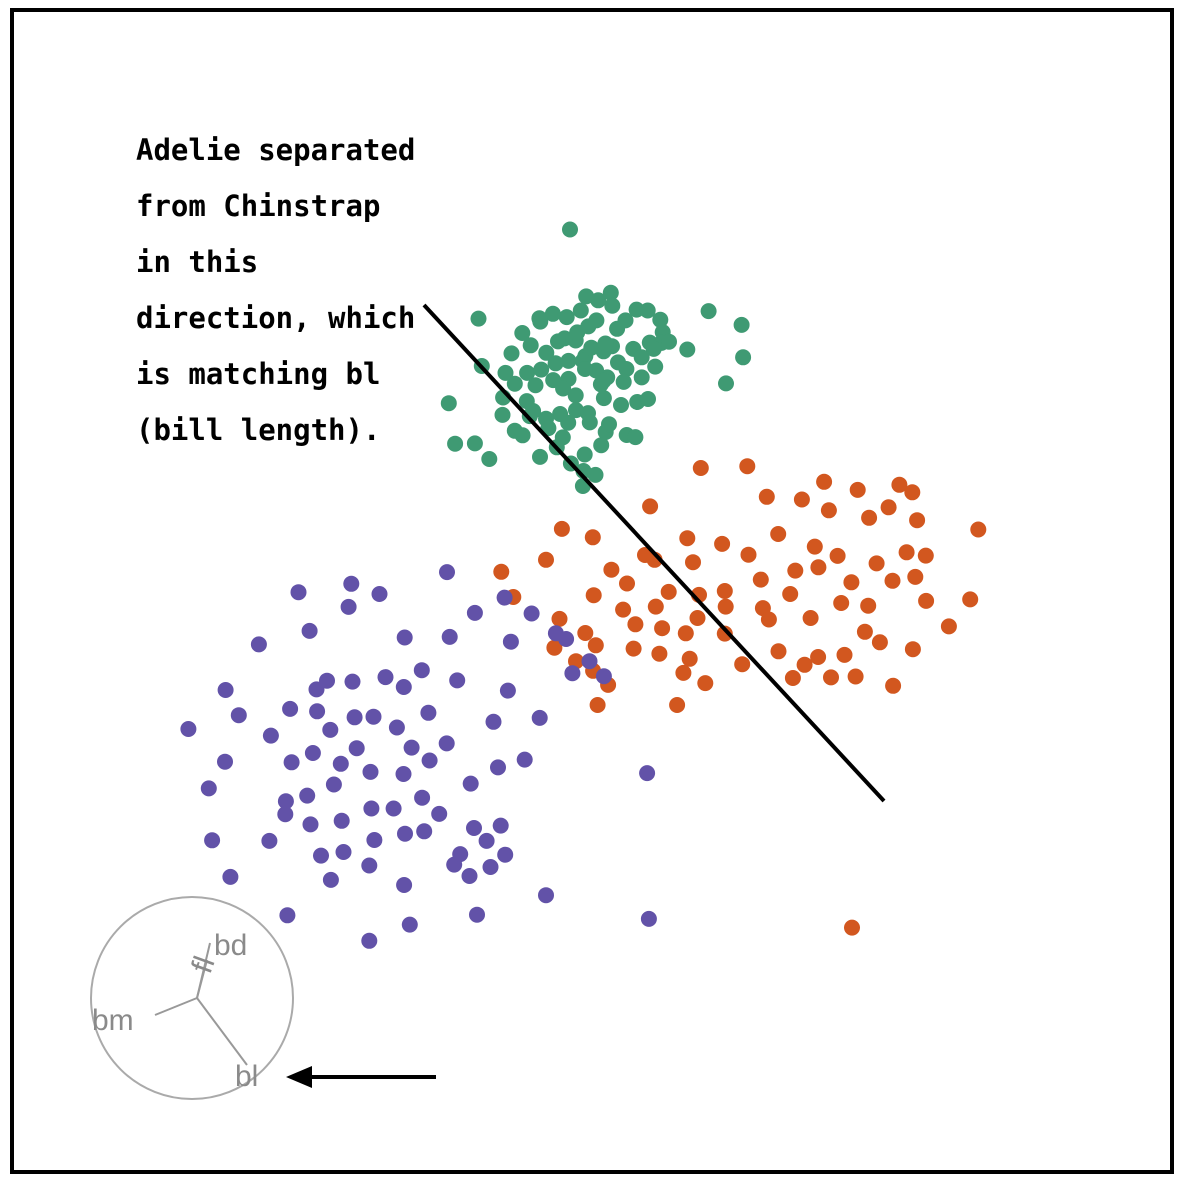  Describe the element at coordinates (197, 262) in the screenshot. I see `annotation-line: in this` at that location.